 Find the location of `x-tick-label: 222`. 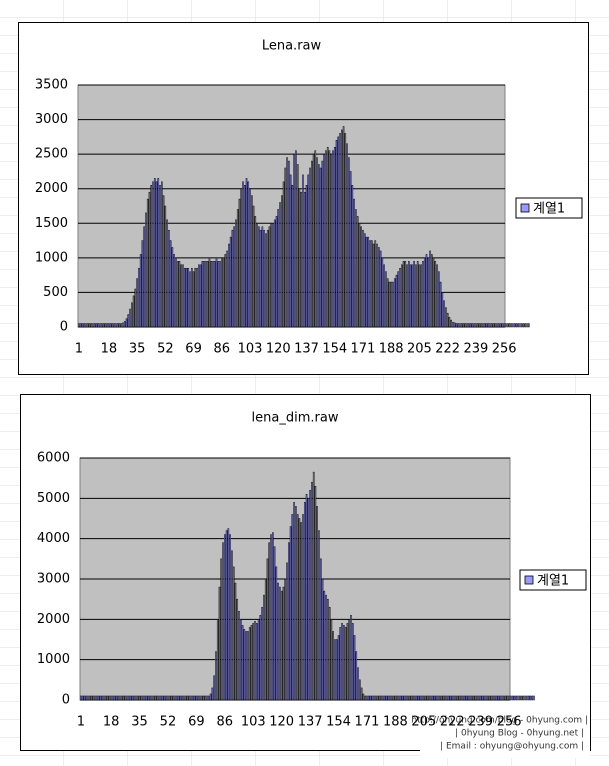

x-tick-label: 222 is located at coordinates (452, 722).